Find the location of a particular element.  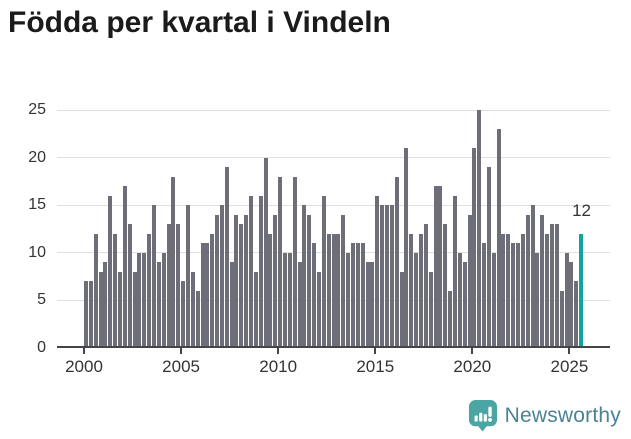

bar-2015-q4 is located at coordinates (391, 276).